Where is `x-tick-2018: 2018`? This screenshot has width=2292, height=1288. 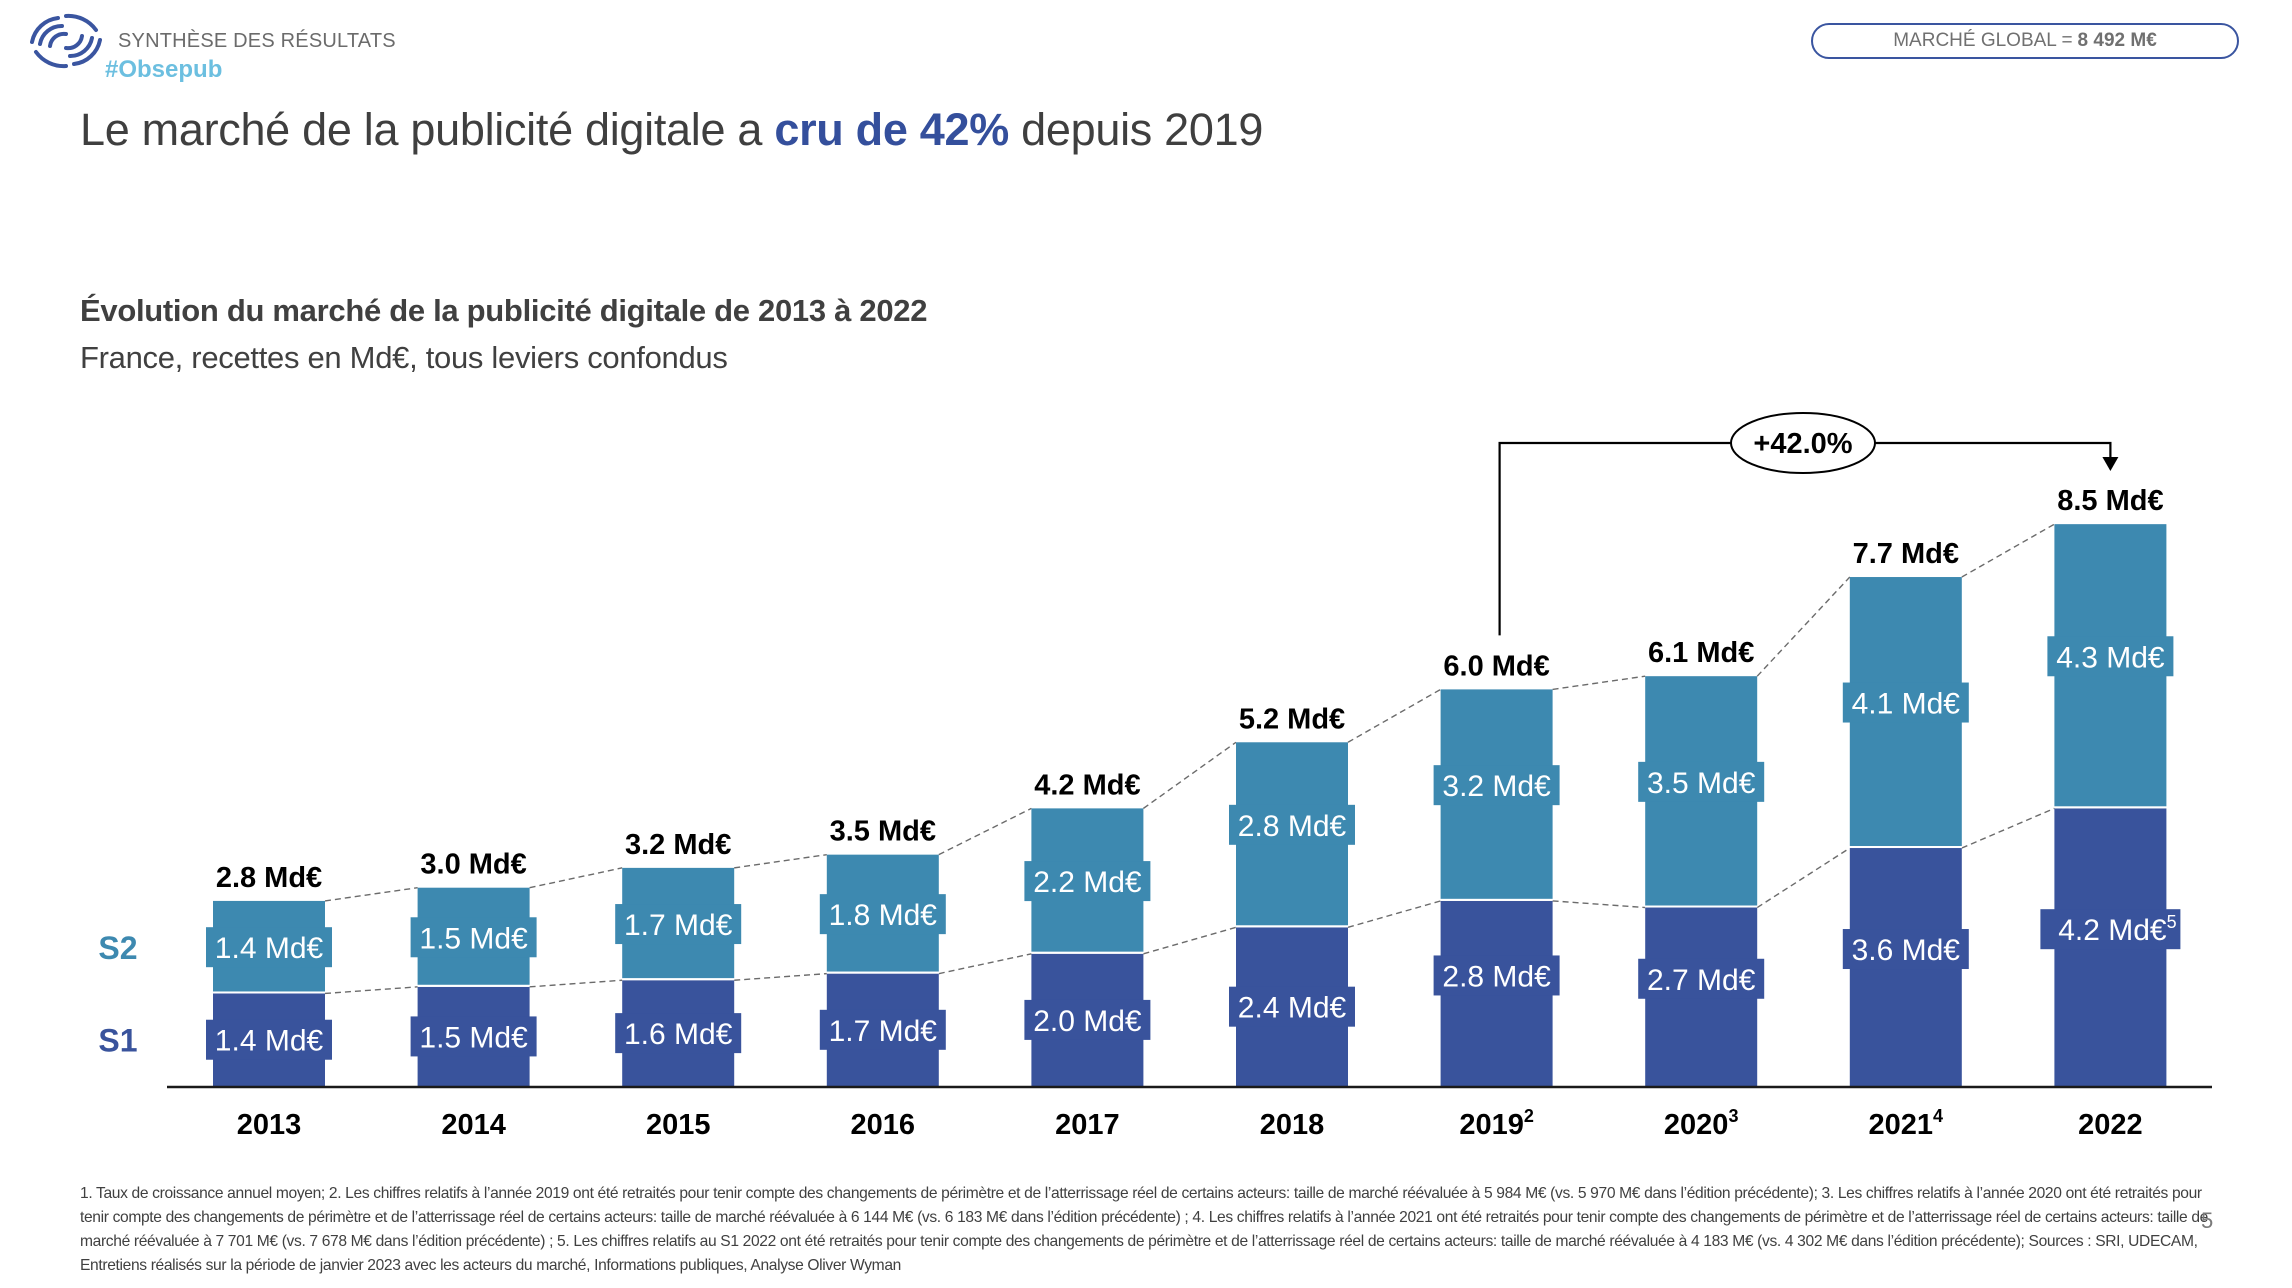 x-tick-2018: 2018 is located at coordinates (1292, 1125).